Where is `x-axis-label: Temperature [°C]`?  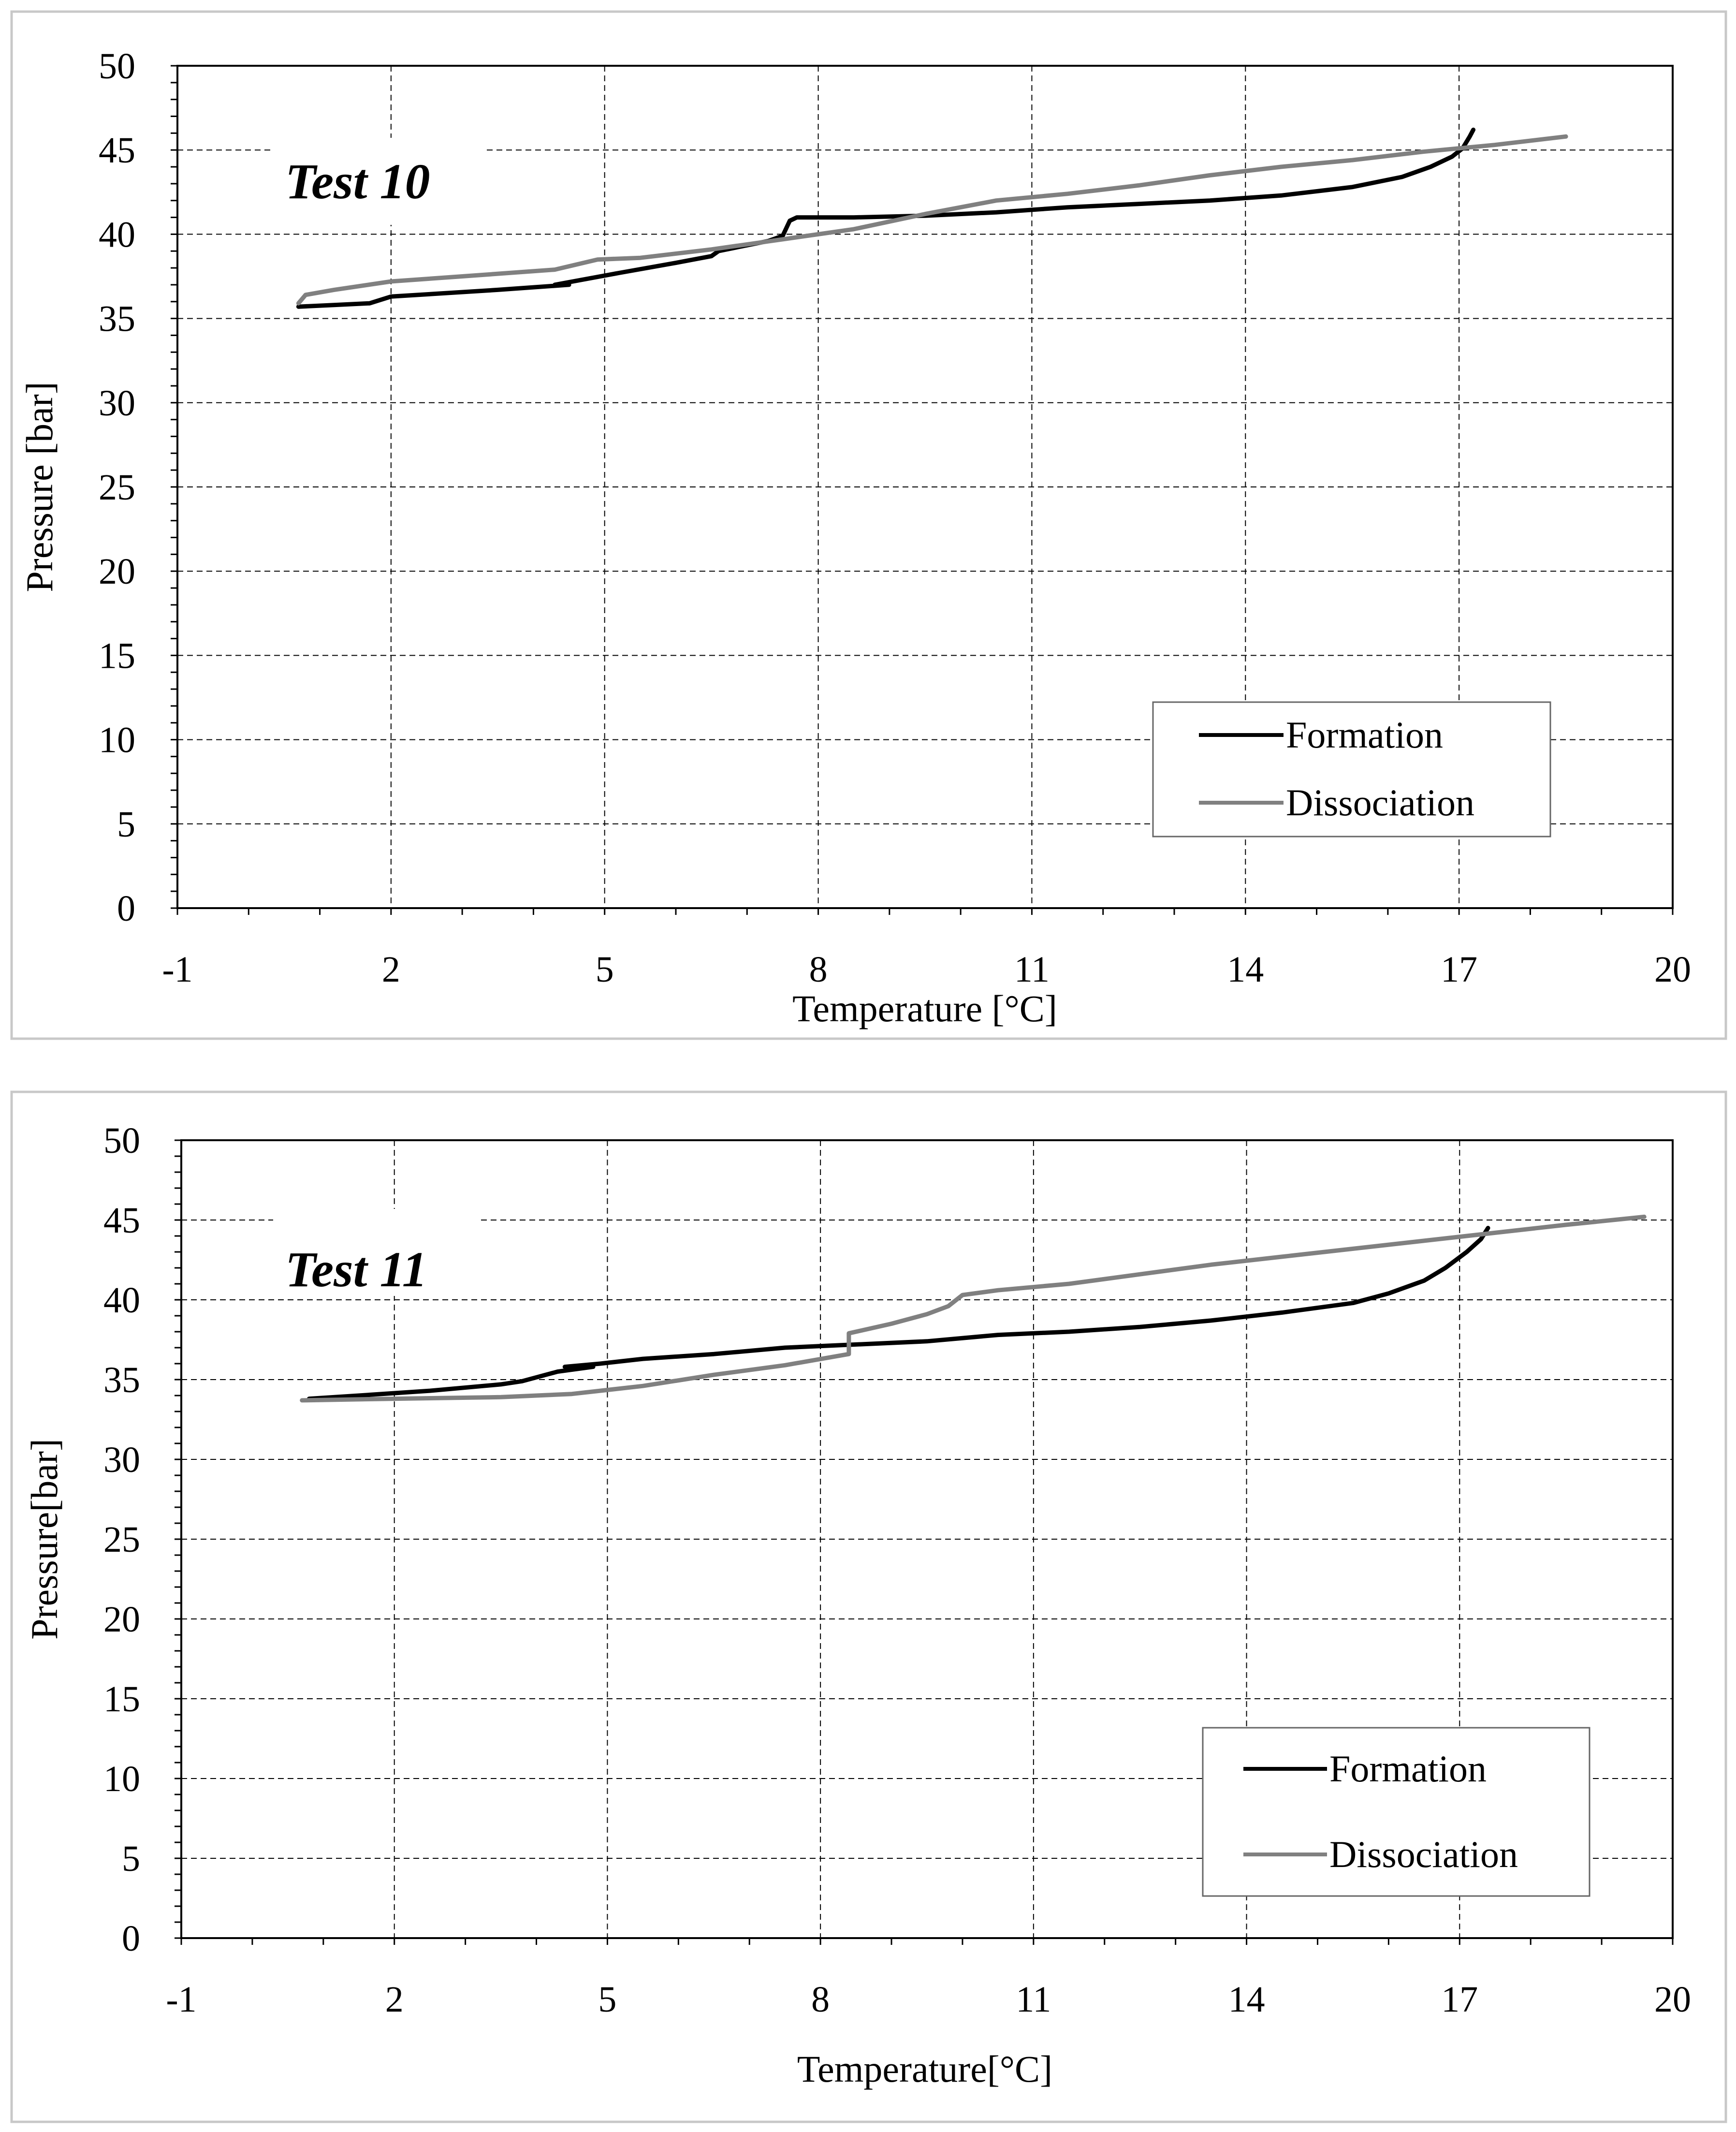 x-axis-label: Temperature [°C] is located at coordinates (924, 1008).